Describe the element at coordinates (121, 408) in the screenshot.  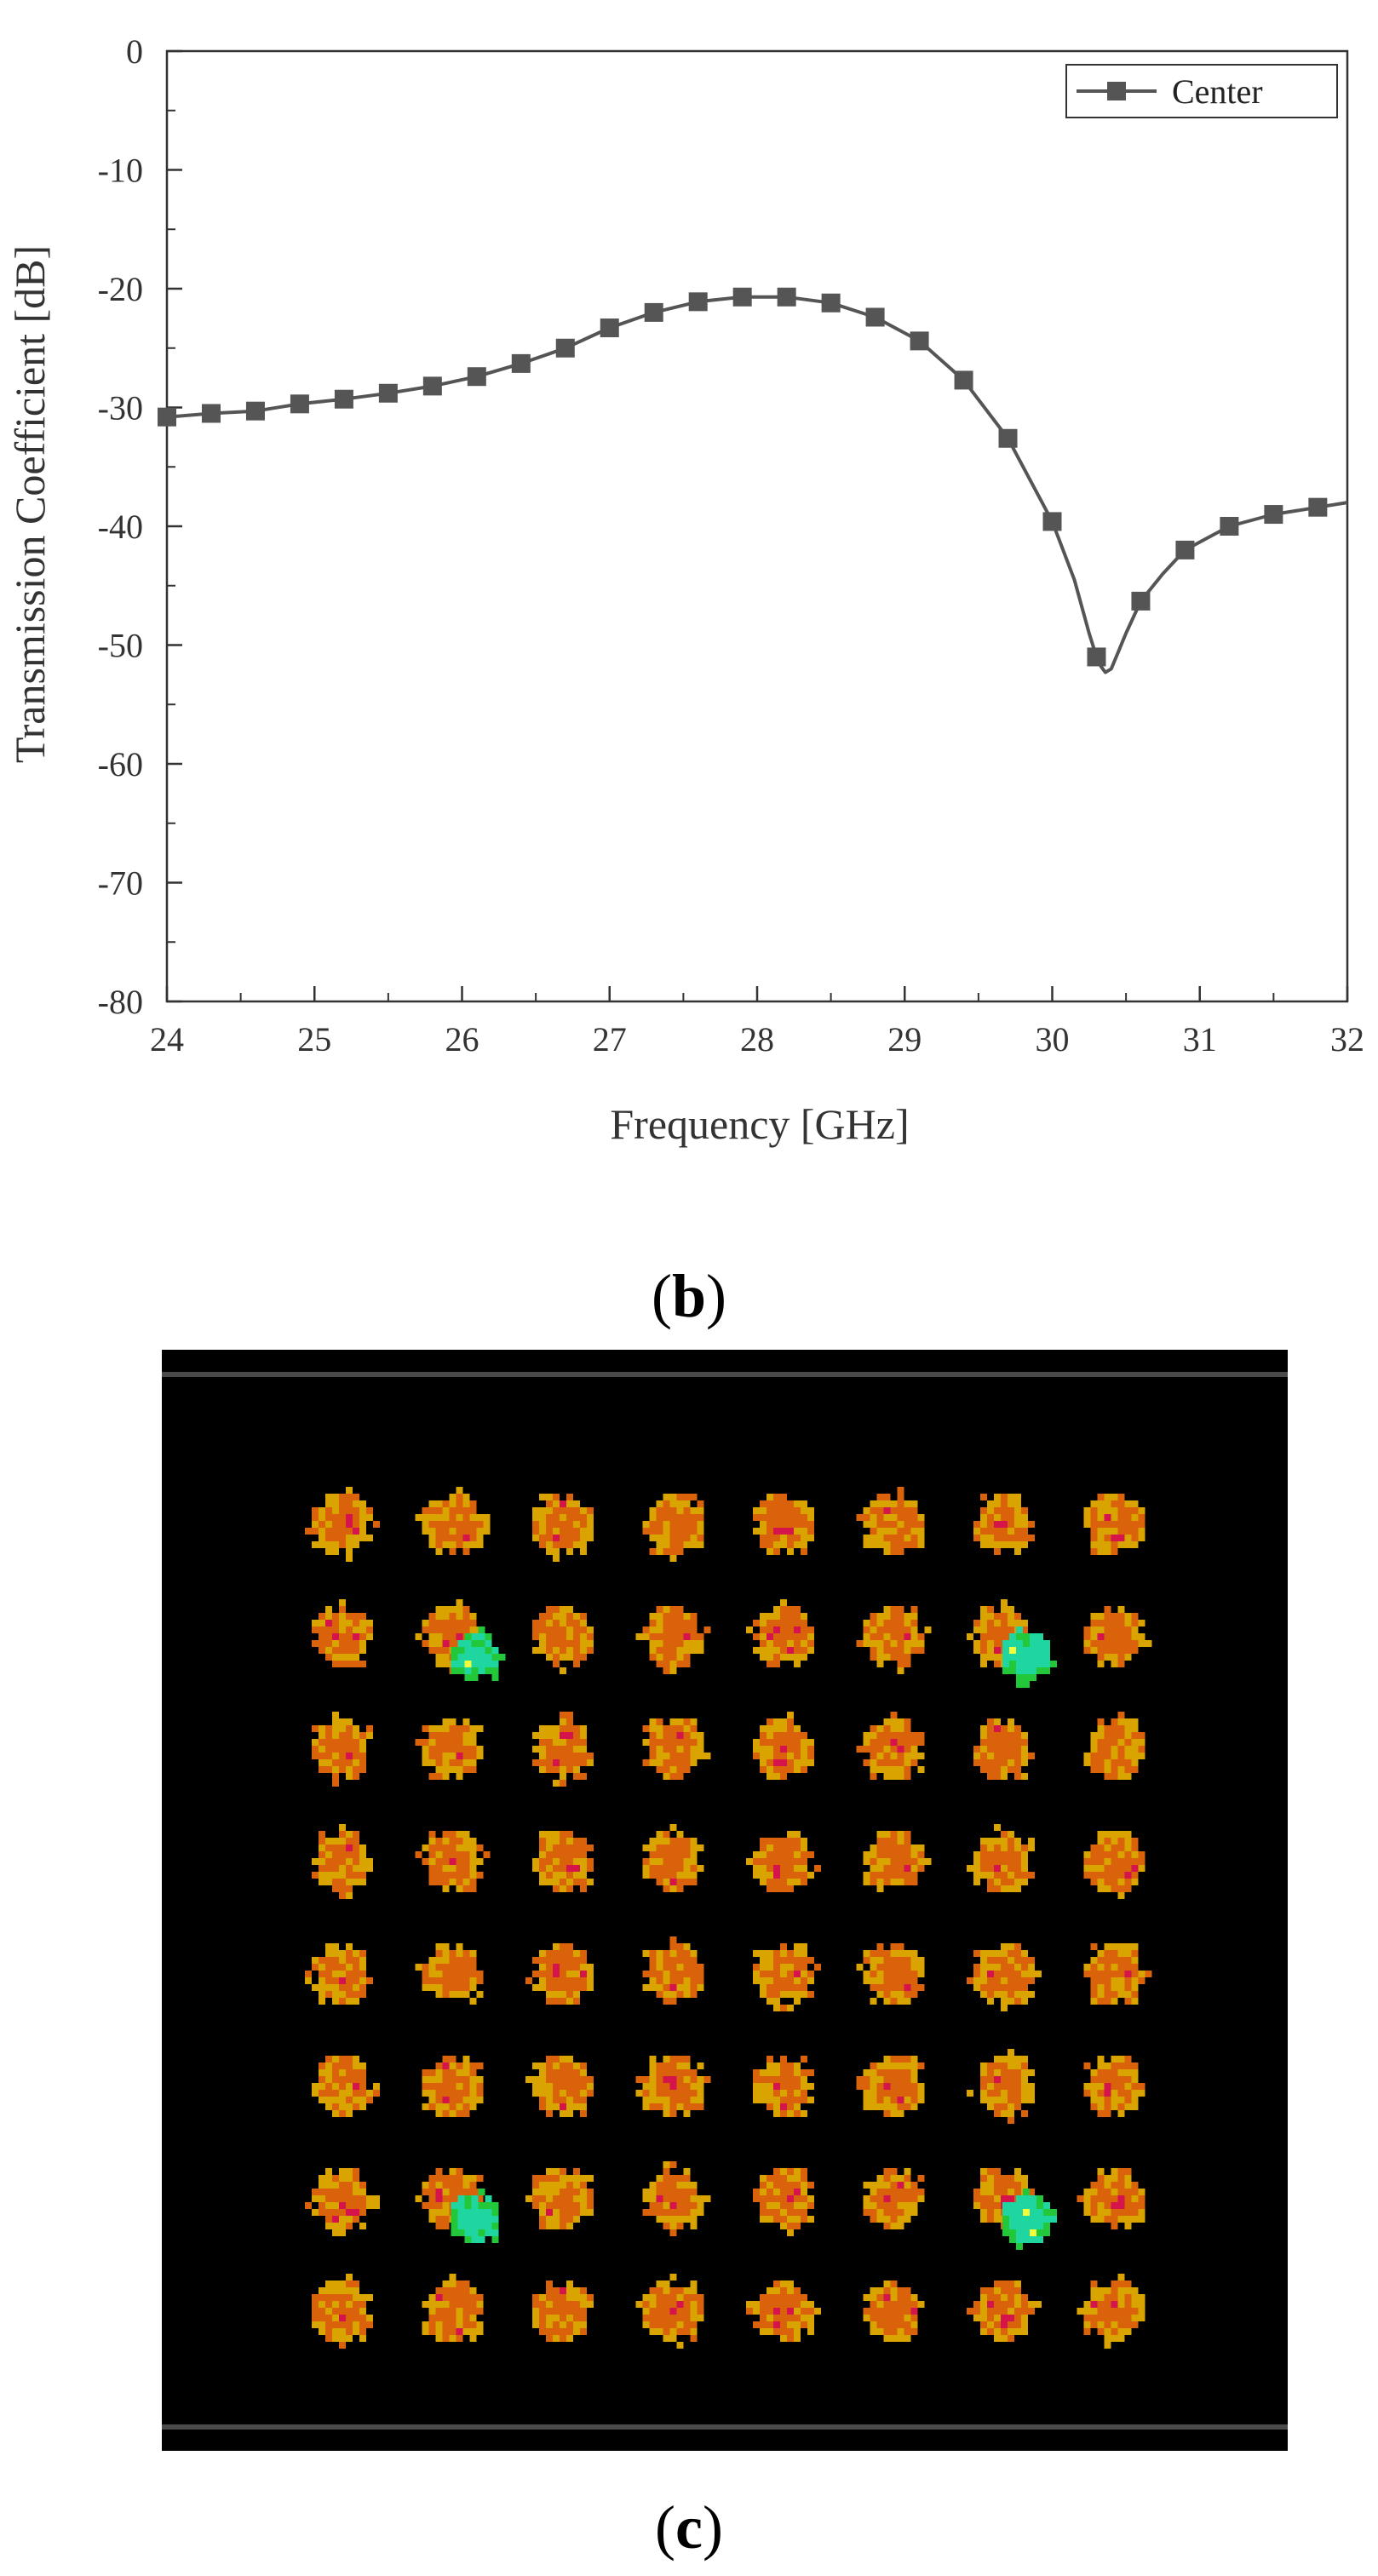
I see `y-tick-label: -30` at that location.